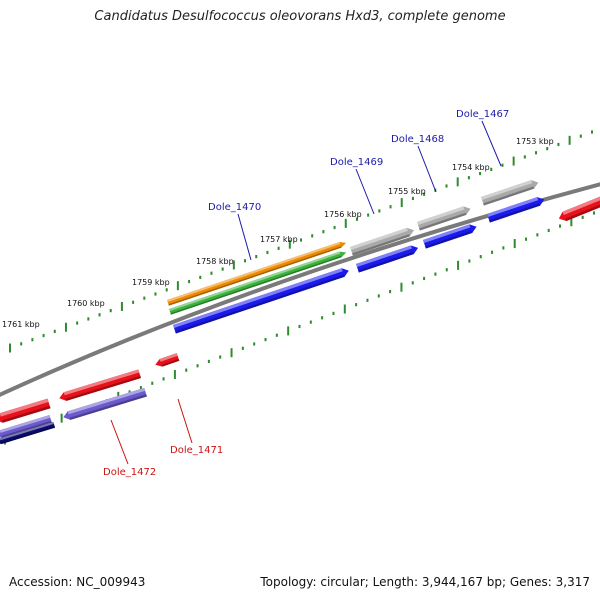 The image size is (600, 600). What do you see at coordinates (407, 191) in the screenshot?
I see `kbp-label: 1755 kbp` at bounding box center [407, 191].